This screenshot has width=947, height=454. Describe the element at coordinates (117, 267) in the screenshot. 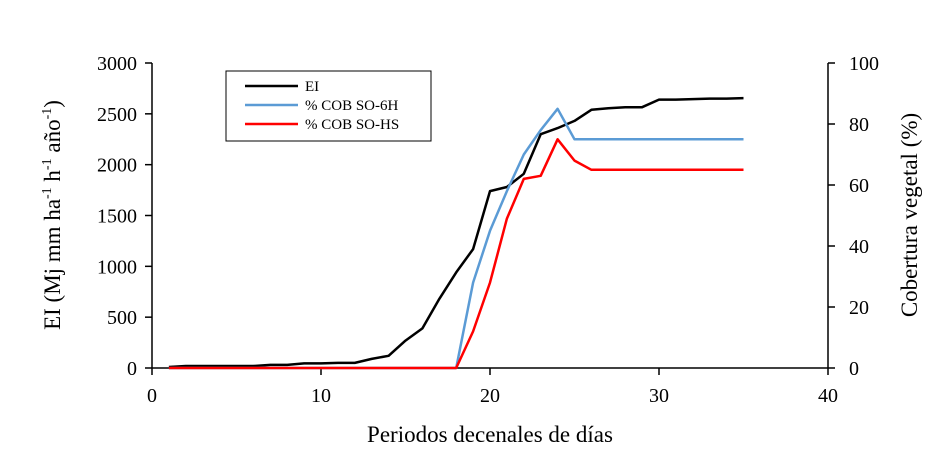

I see `y-left-tick-label: 1000` at that location.